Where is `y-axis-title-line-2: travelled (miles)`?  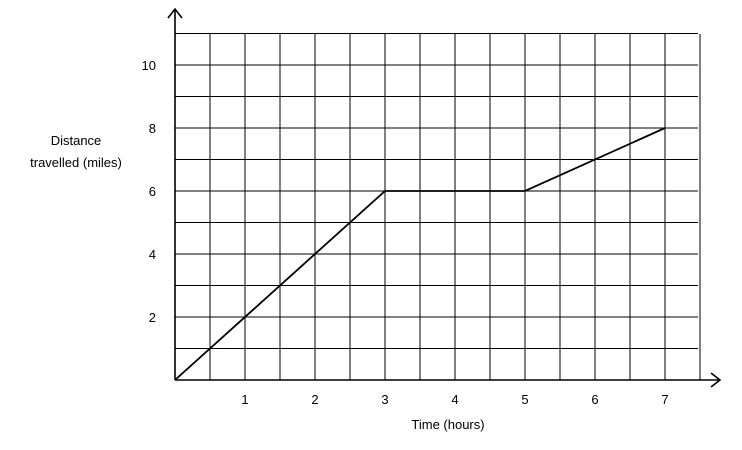
y-axis-title-line-2: travelled (miles) is located at coordinates (76, 162).